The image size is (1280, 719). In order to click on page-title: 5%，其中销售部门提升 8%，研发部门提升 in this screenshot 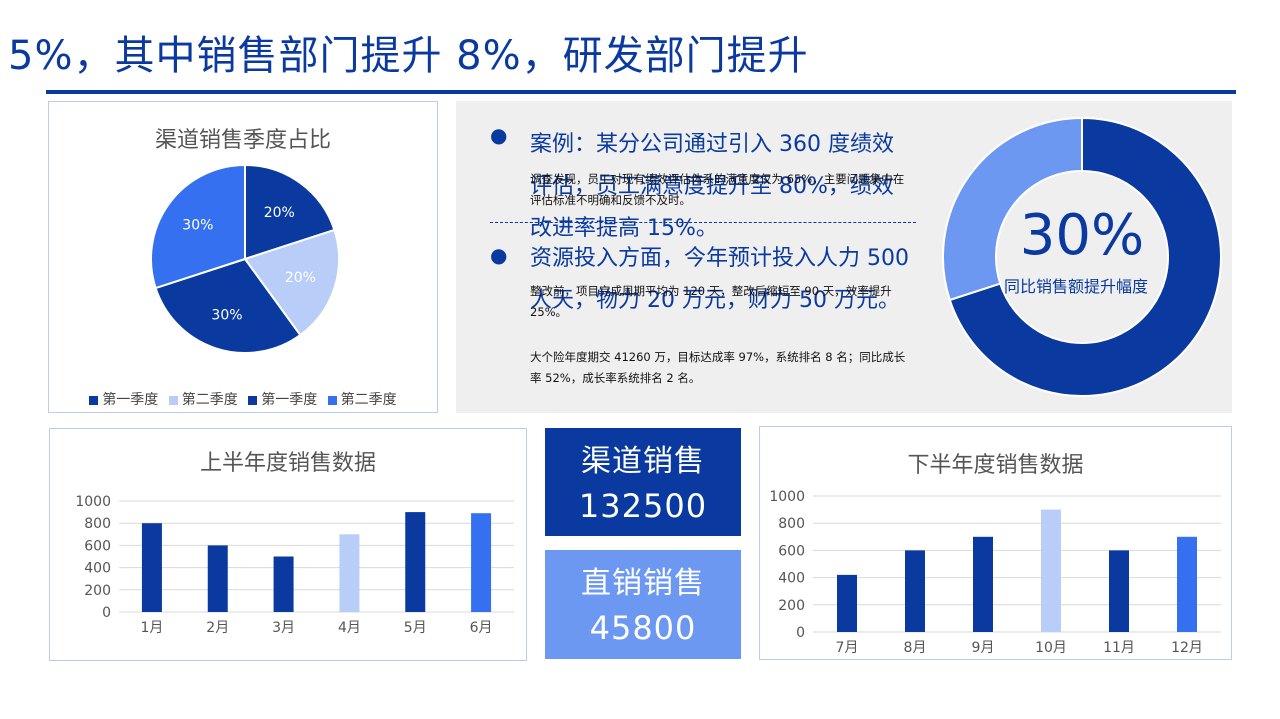, I will do `click(408, 56)`.